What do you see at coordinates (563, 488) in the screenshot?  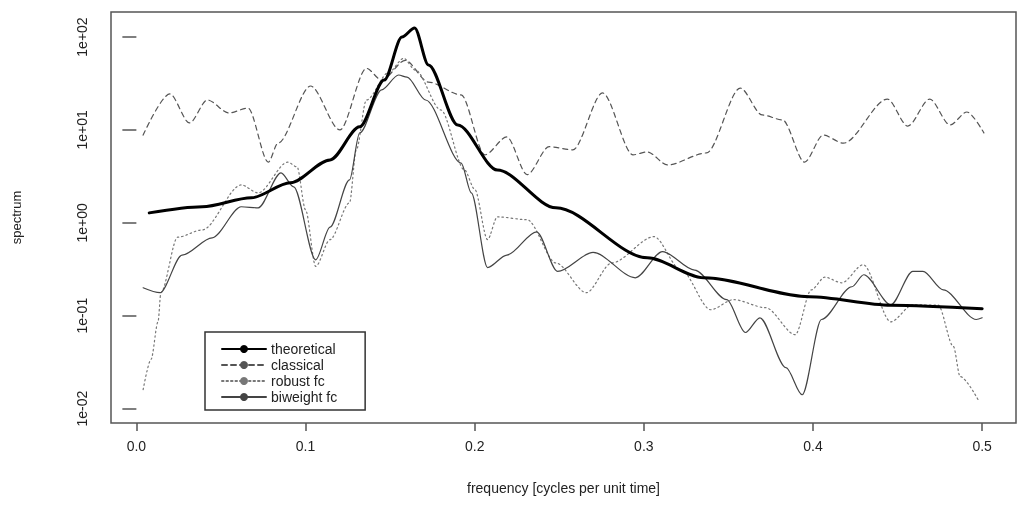 I see `x-axis-title: frequency [cycles per unit time]` at bounding box center [563, 488].